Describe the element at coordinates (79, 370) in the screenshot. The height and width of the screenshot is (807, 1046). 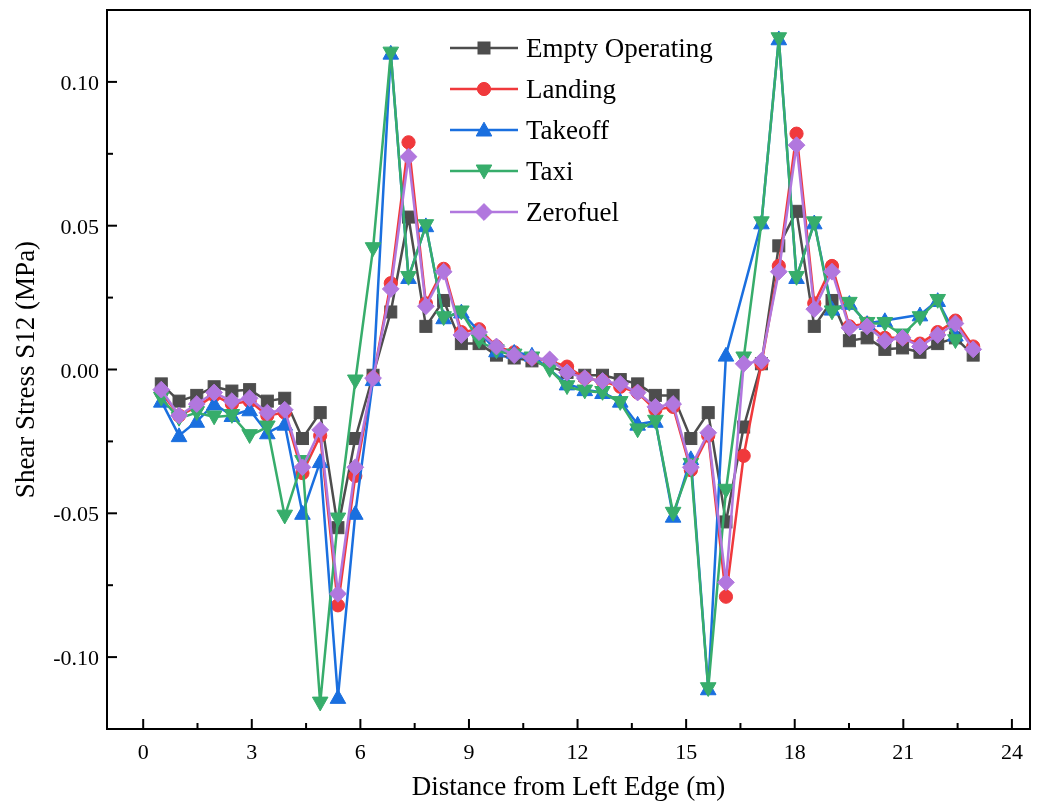
I see `y-tick-label: 0.00` at that location.